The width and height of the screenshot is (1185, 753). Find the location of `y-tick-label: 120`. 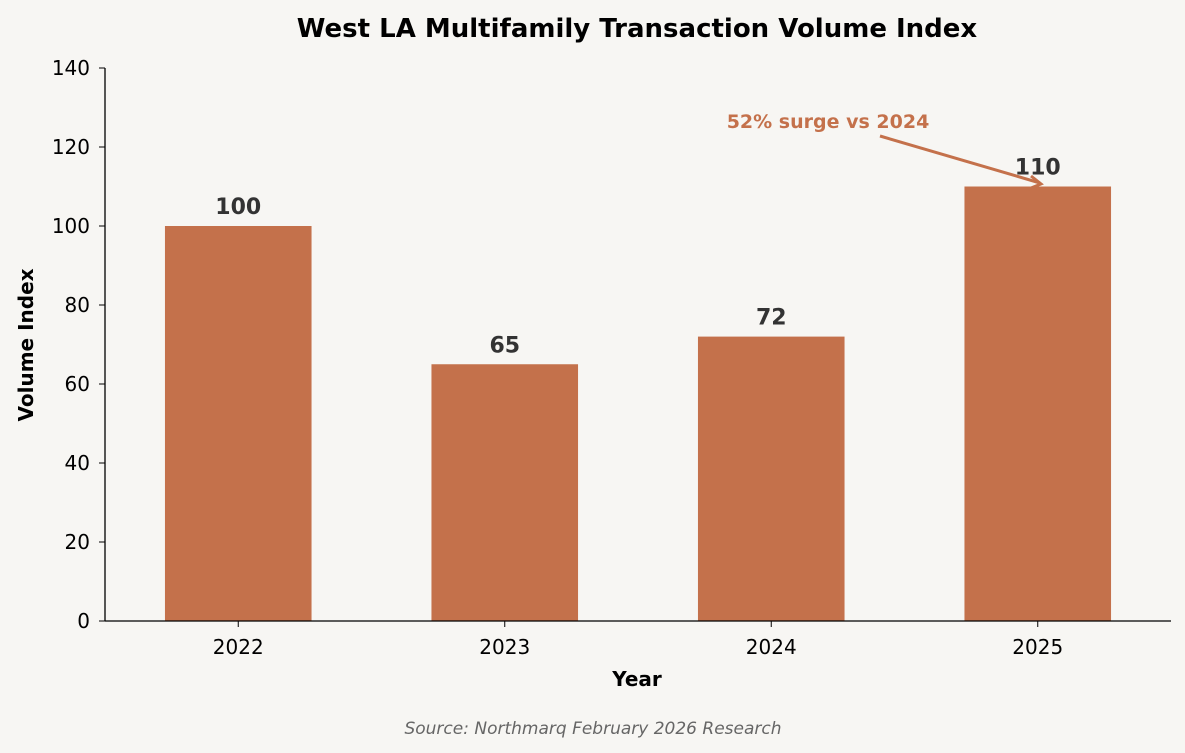

y-tick-label: 120 is located at coordinates (71, 147).